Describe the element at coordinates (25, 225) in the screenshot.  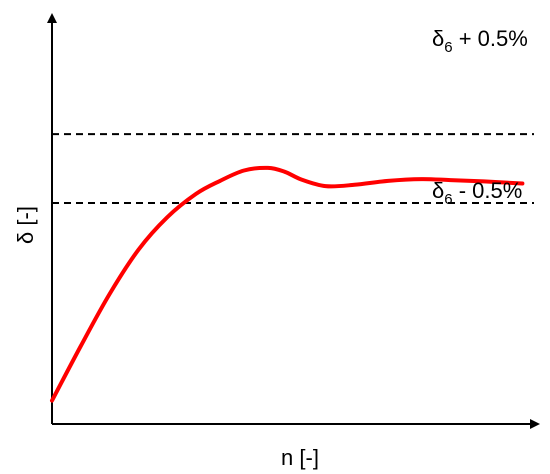
I see `y-axis-label: δ [-]` at that location.